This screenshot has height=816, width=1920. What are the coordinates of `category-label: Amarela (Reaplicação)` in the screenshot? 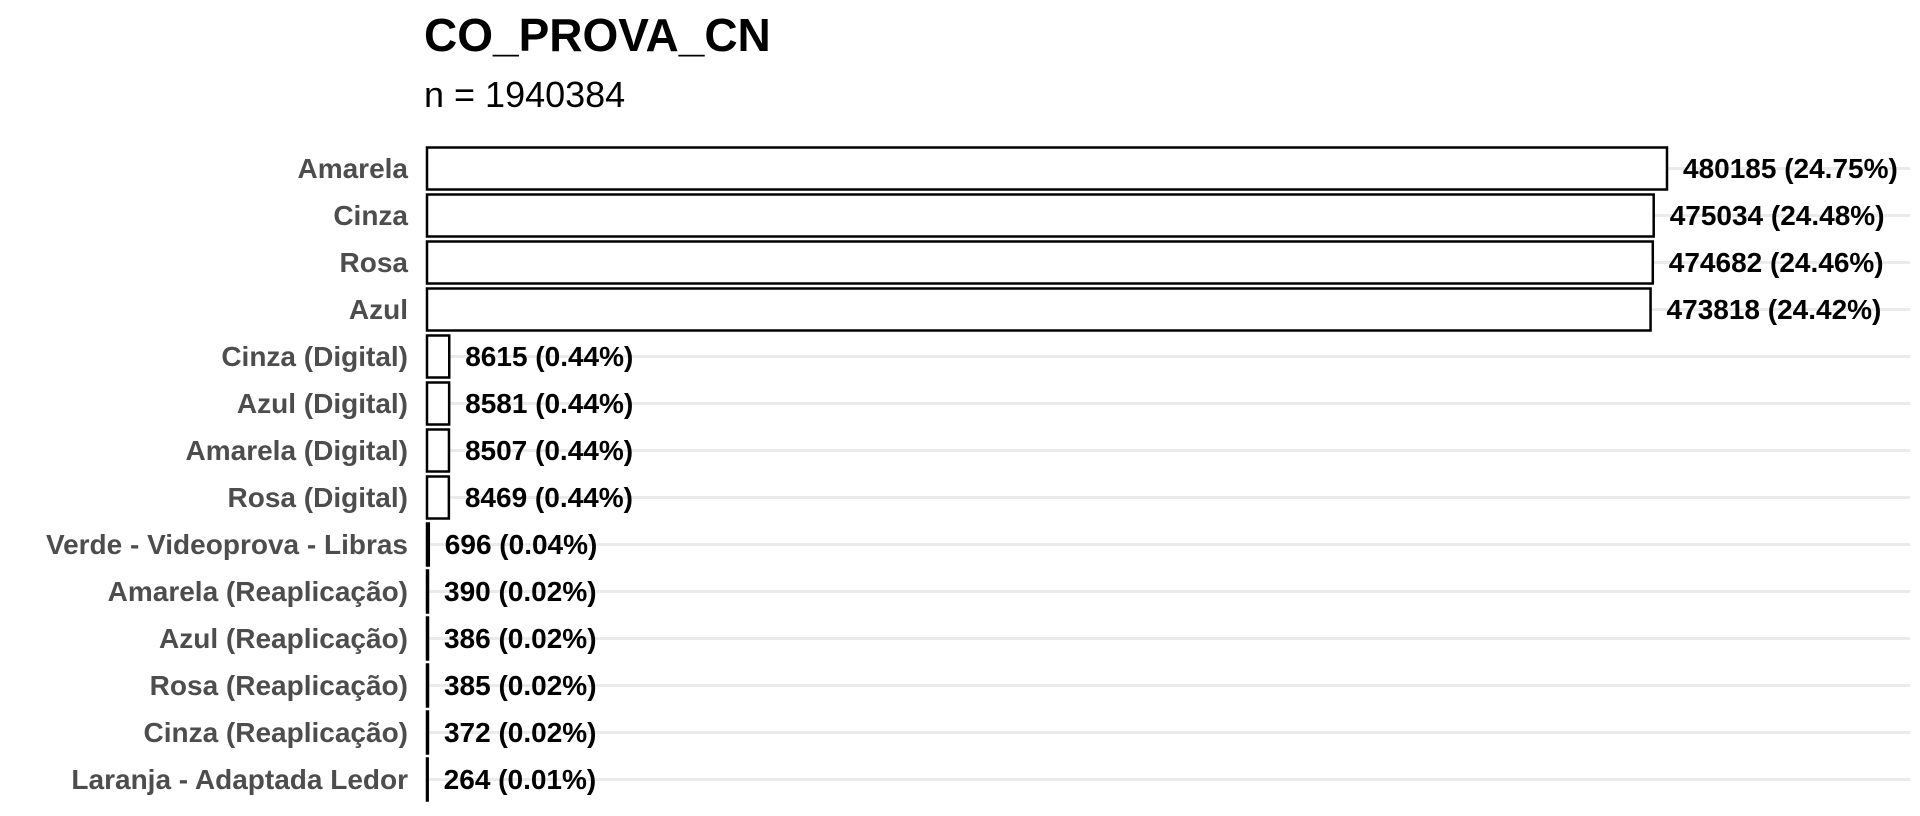 It's located at (258, 591).